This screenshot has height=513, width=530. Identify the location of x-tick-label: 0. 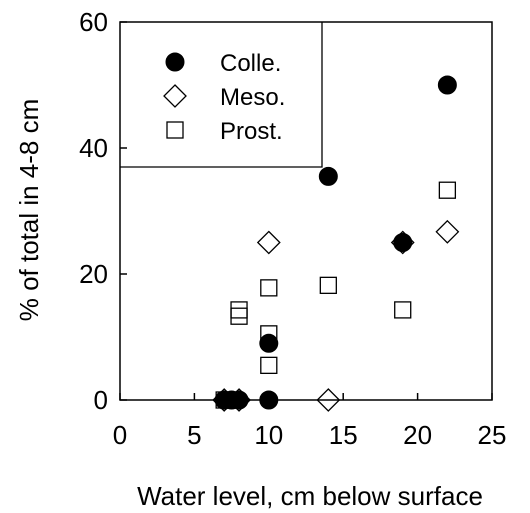
(120, 435).